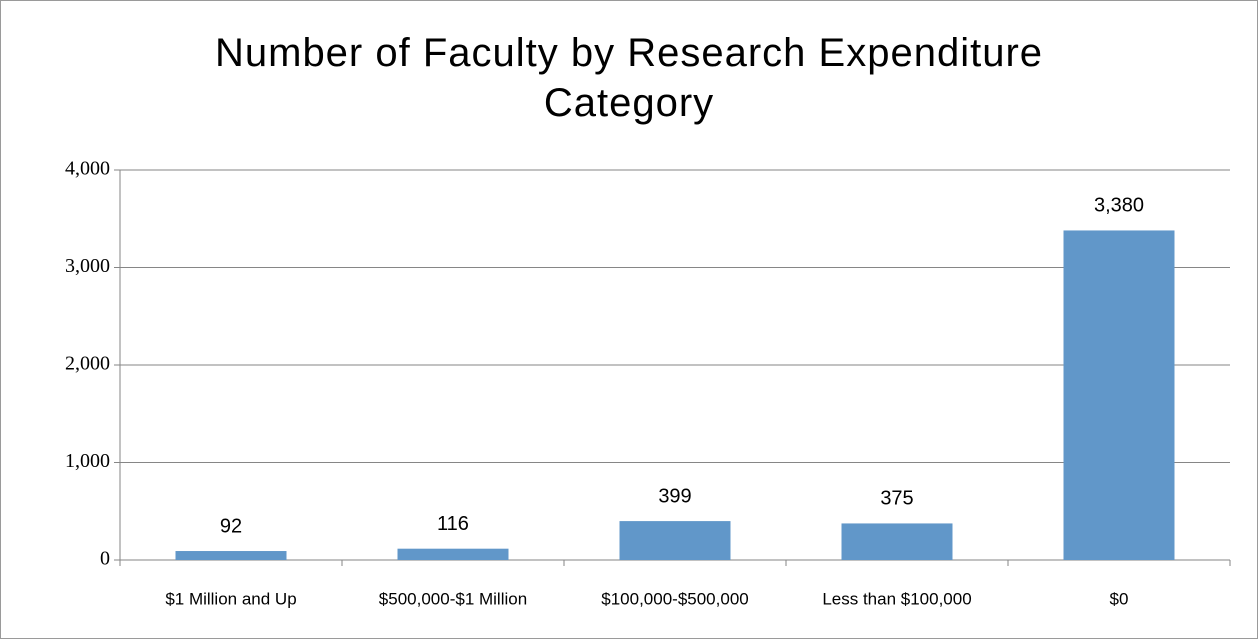 The width and height of the screenshot is (1258, 639). I want to click on x-tick-label: $1 Million and Up, so click(230, 598).